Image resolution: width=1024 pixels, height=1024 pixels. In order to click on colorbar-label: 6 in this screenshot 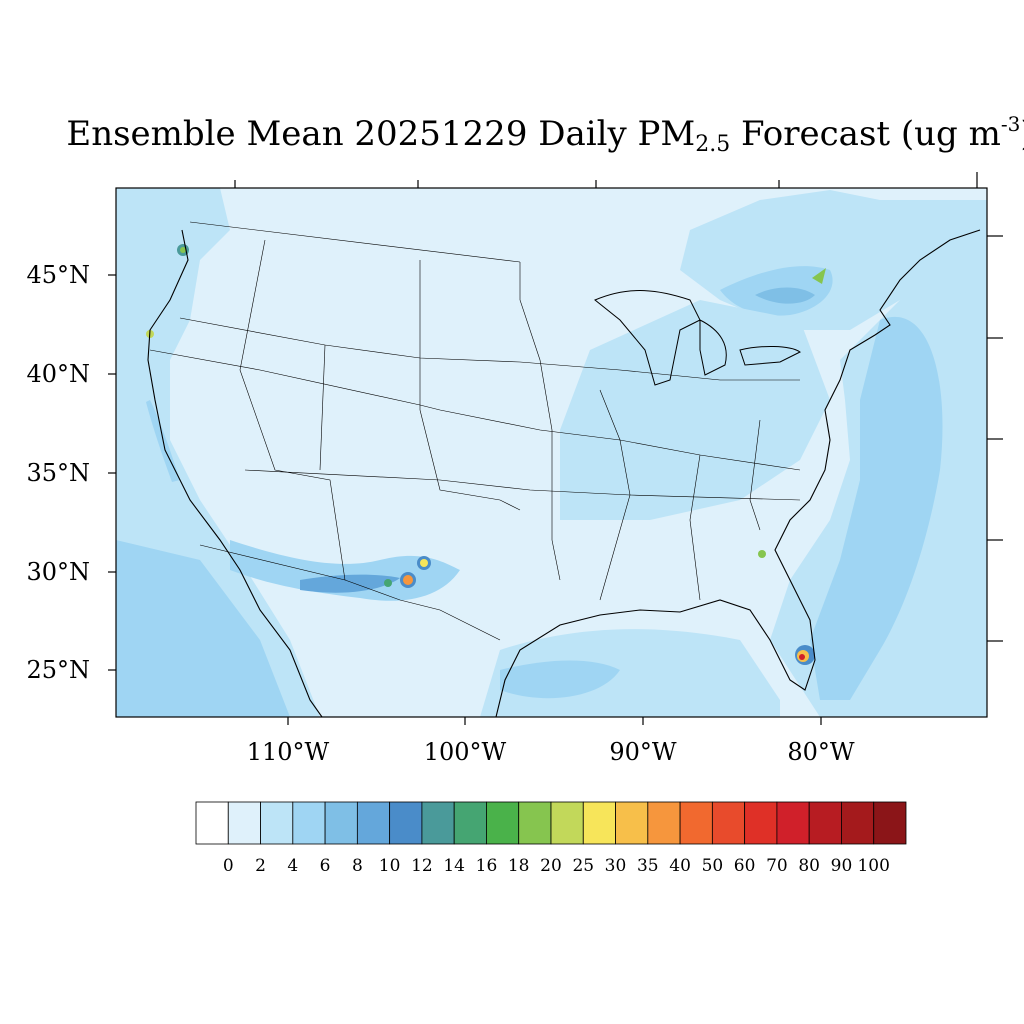, I will do `click(325, 866)`.